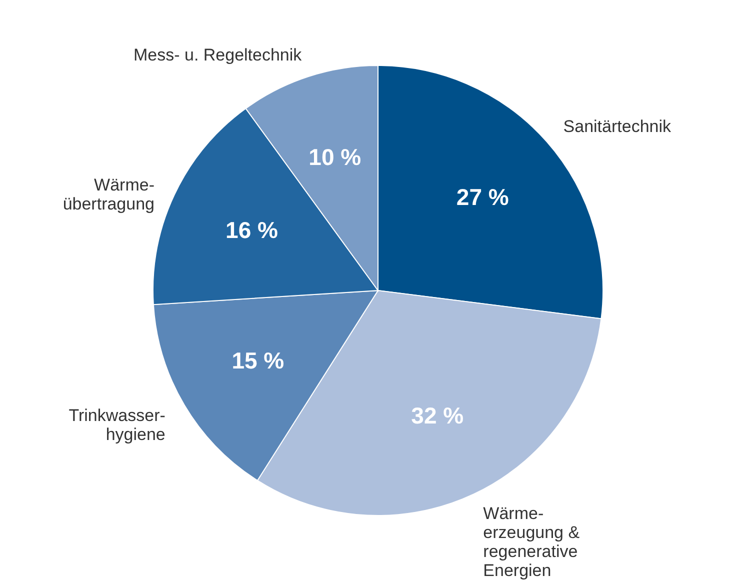  Describe the element at coordinates (437, 415) in the screenshot. I see `data-label: 32 %` at that location.